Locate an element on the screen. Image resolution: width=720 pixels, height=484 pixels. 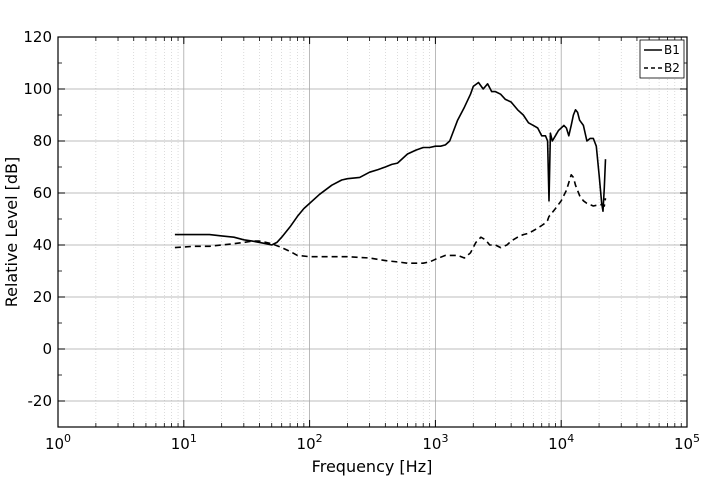
y-tick-label: 80 is located at coordinates (42, 141).